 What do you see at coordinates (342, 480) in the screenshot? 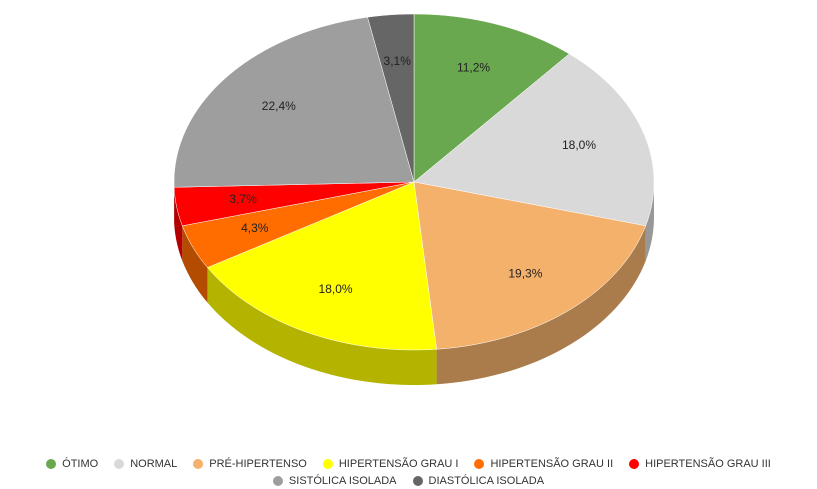
I see `legend-label: SISTÓLICA ISOLADA` at bounding box center [342, 480].